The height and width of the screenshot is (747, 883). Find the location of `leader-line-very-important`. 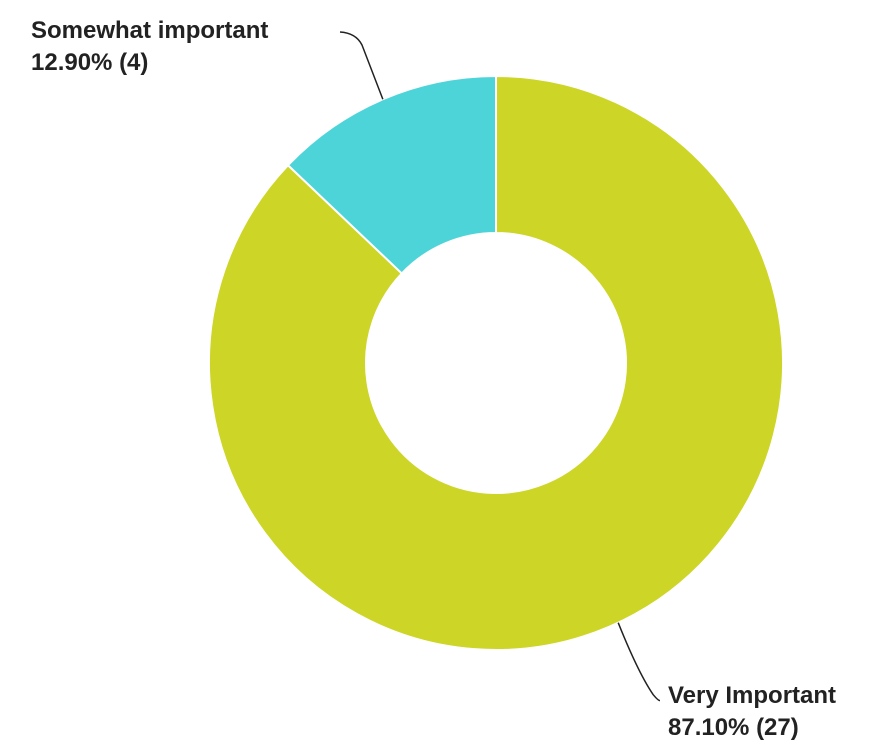

leader-line-very-important is located at coordinates (639, 662).